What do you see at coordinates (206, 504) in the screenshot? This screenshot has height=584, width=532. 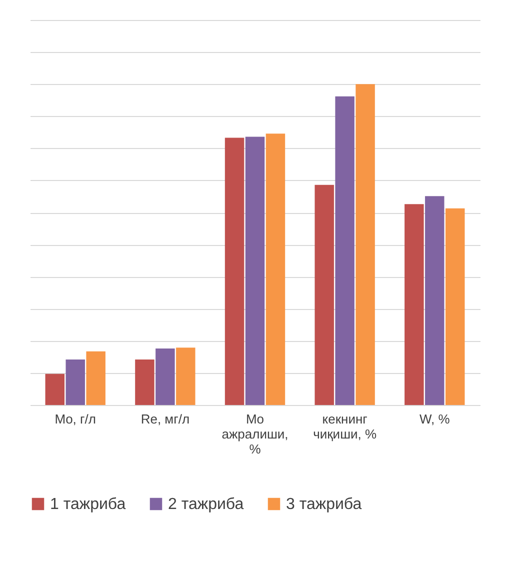 I see `legend-label: 2 тажриба` at bounding box center [206, 504].